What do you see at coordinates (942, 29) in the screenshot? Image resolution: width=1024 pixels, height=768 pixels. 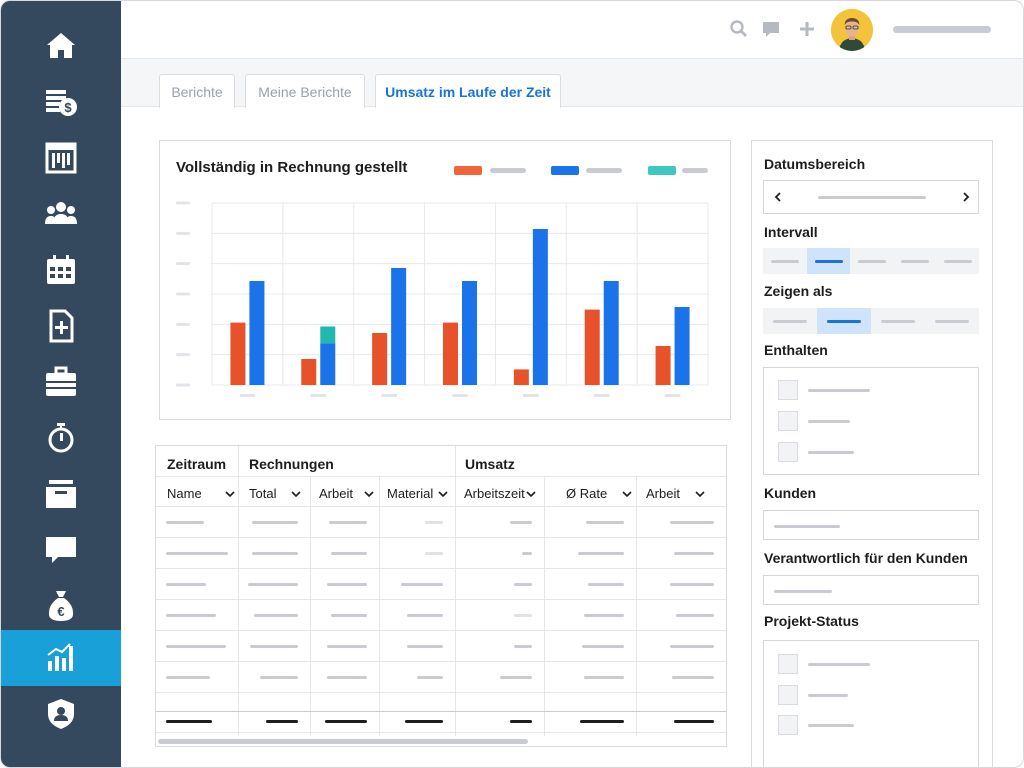 I see `user-name-placeholder` at bounding box center [942, 29].